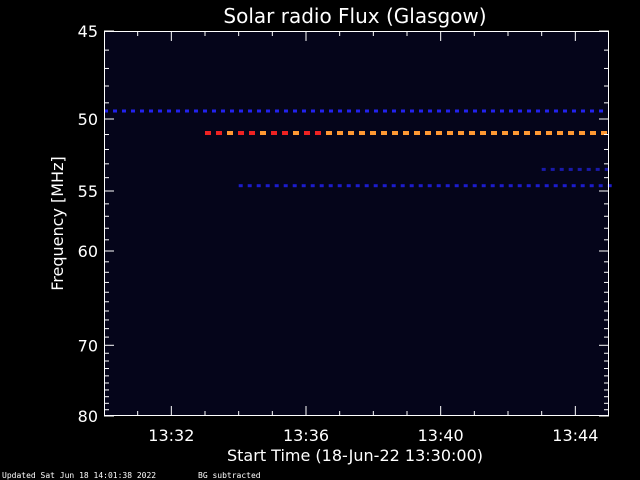  What do you see at coordinates (358, 148) in the screenshot?
I see `emission-bands` at bounding box center [358, 148].